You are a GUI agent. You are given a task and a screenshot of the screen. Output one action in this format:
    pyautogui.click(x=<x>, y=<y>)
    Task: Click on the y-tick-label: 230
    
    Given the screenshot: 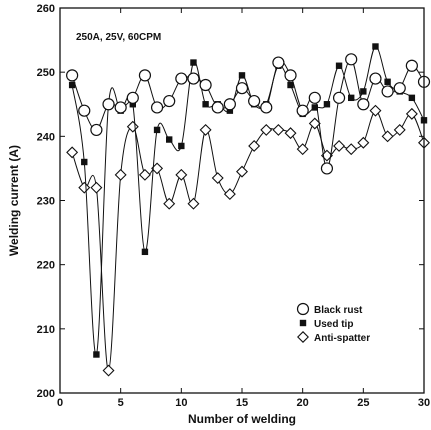 What is the action you would take?
    pyautogui.click(x=46, y=202)
    